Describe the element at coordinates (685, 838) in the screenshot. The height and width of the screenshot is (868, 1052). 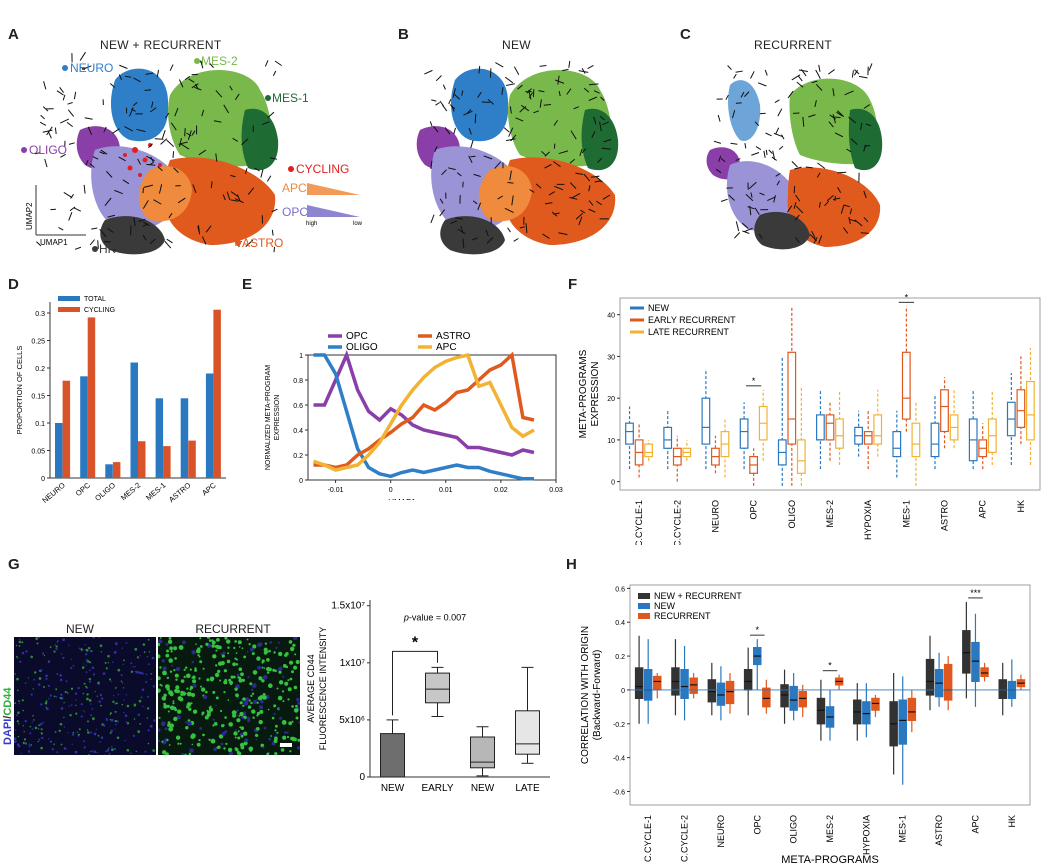
I see `x-tick-label: C.CYCLE-2` at that location.